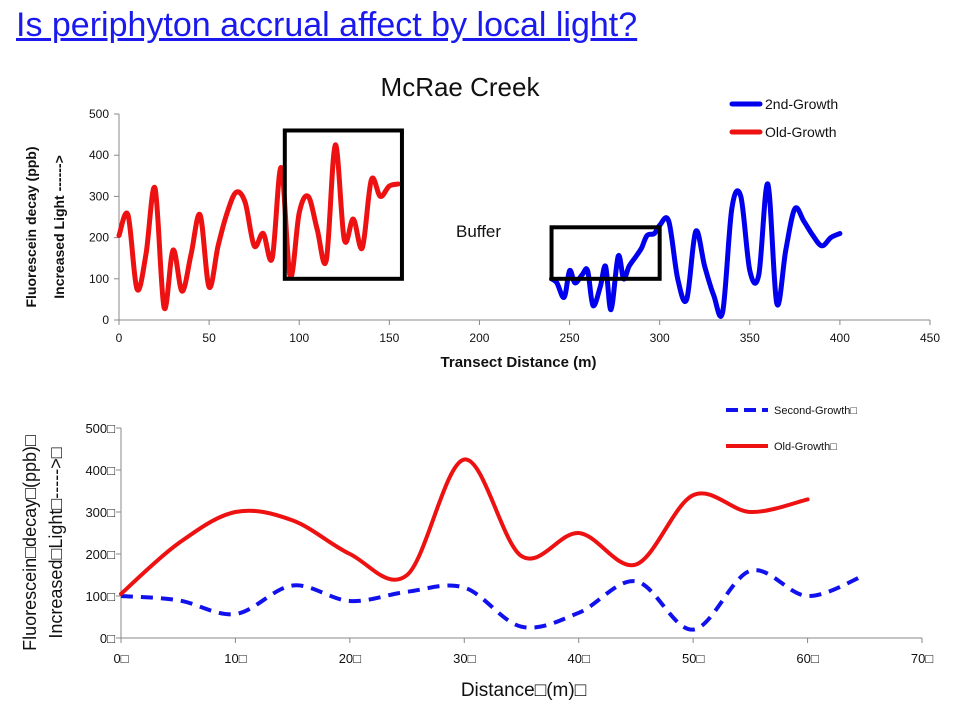 The image size is (960, 720). What do you see at coordinates (693, 658) in the screenshot?
I see `x-tick-label: 50□` at bounding box center [693, 658].